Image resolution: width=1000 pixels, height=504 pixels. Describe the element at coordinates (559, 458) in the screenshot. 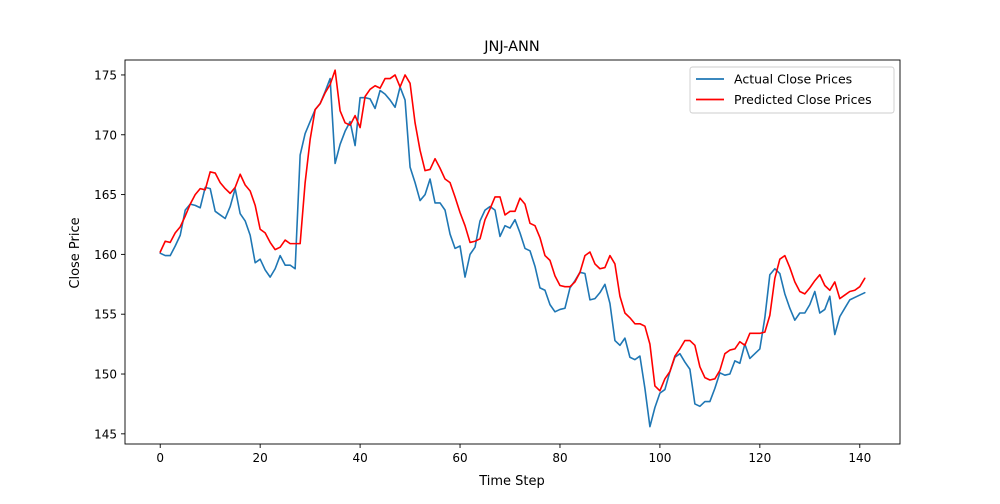

I see `x-tick-label: 80` at that location.